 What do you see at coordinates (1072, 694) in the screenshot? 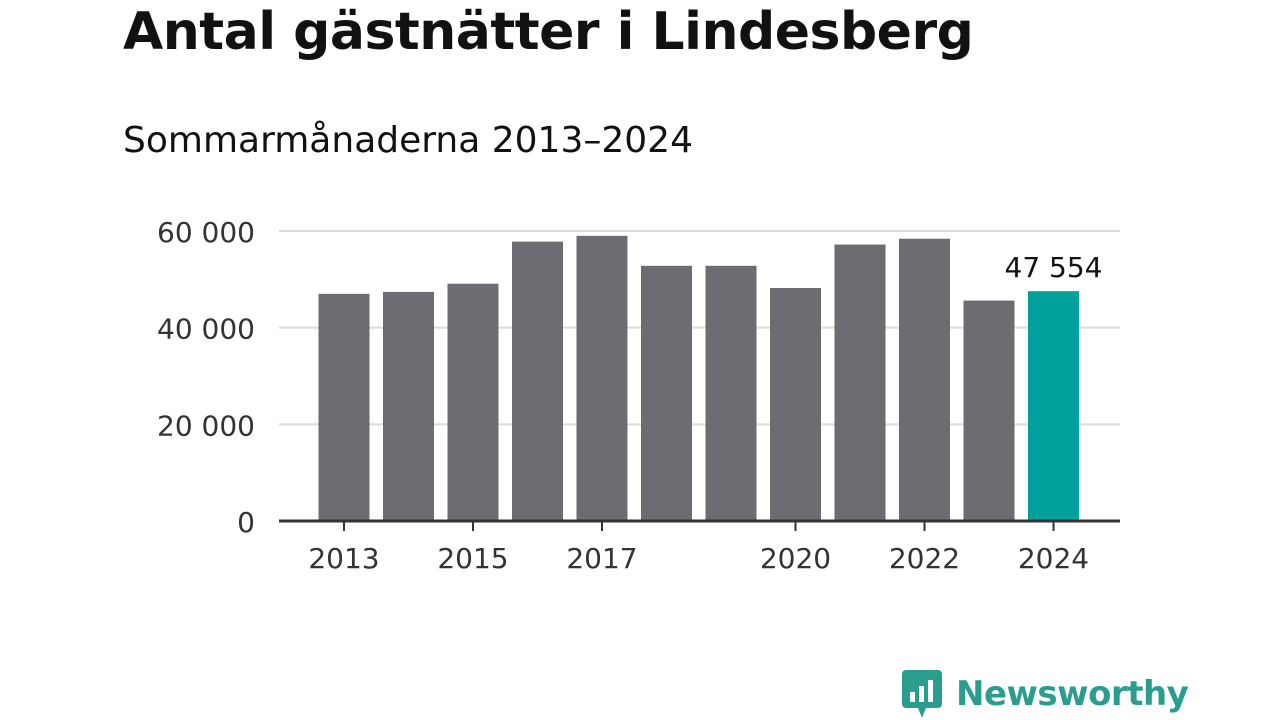
I see `newsworthy-logo-text: Newsworthy` at bounding box center [1072, 694].